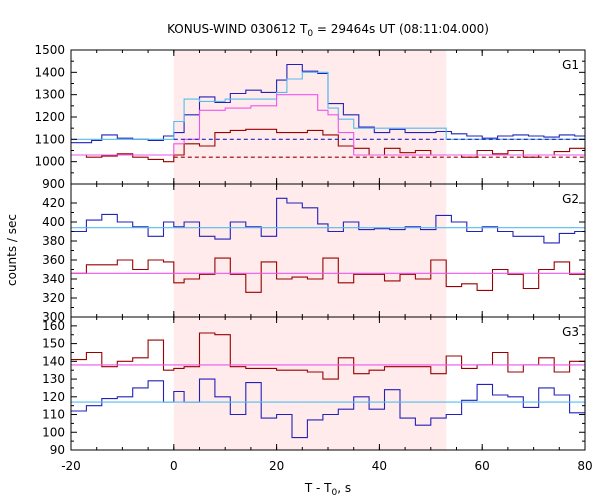 The image size is (600, 500). What do you see at coordinates (57, 450) in the screenshot?
I see `y-tick-label: 90` at bounding box center [57, 450].